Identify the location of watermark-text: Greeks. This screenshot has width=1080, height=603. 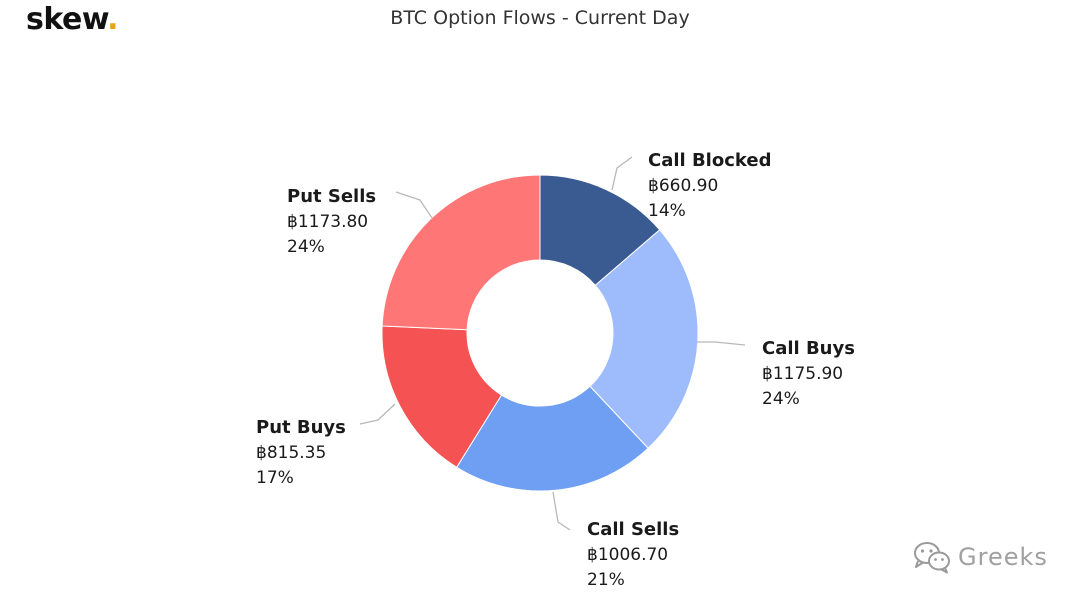
(1003, 557).